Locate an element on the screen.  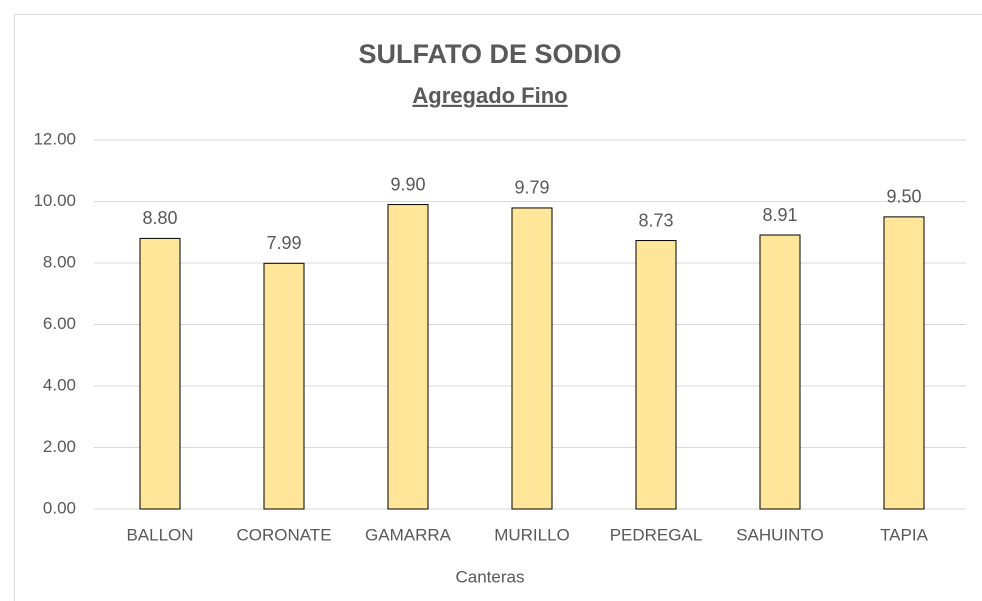
x-tick-label: GAMARRA is located at coordinates (408, 534).